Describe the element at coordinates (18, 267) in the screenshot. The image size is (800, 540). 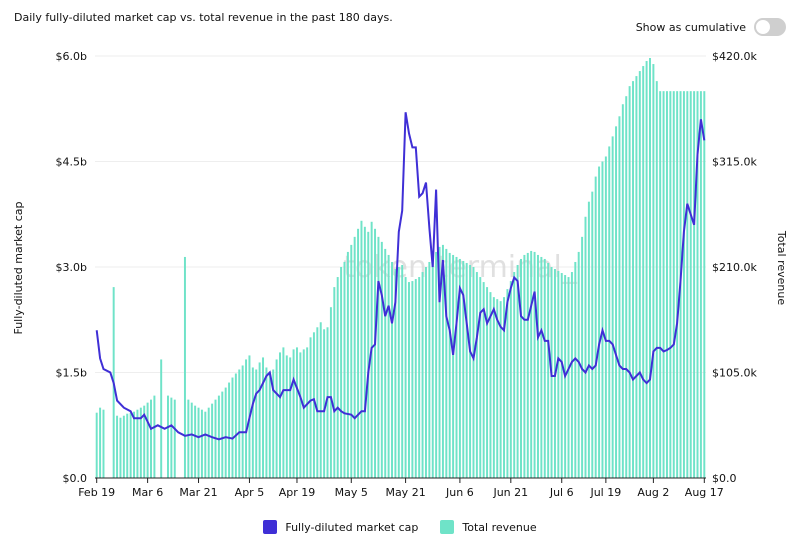
I see `left-axis-label: Fully-diluted market cap` at that location.